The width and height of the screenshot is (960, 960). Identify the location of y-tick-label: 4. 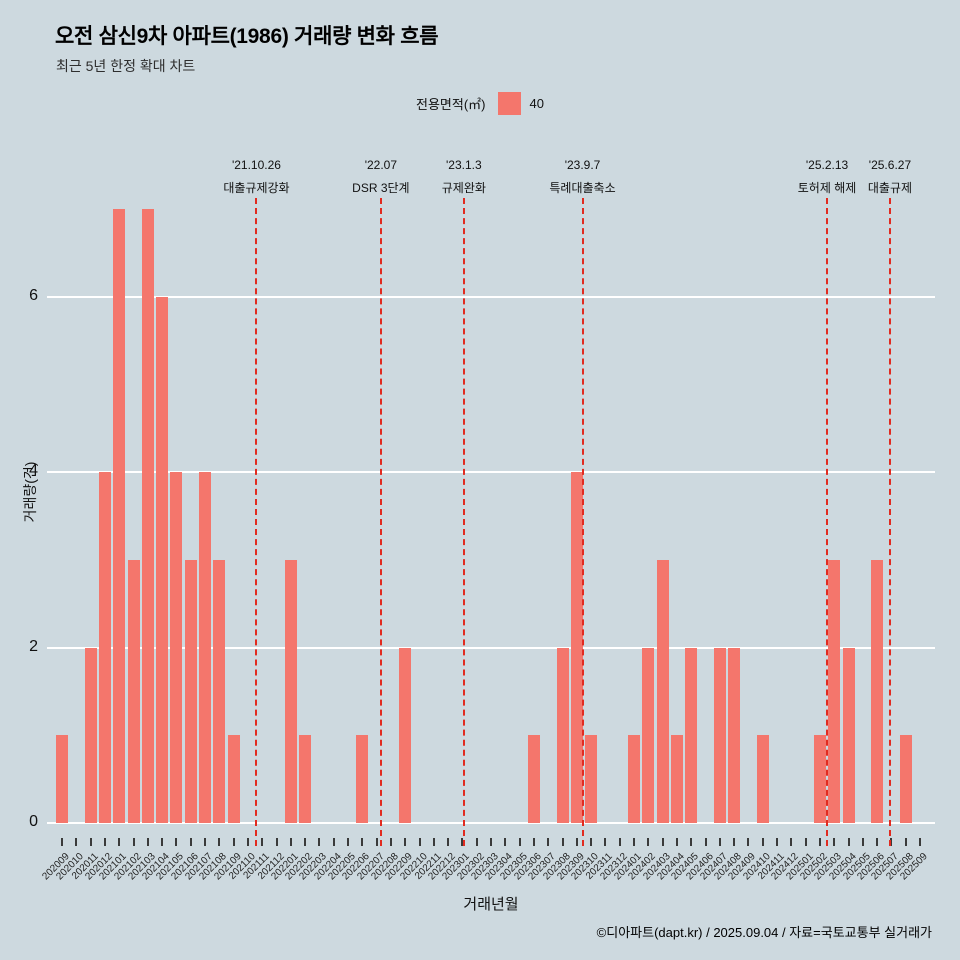
(33, 471).